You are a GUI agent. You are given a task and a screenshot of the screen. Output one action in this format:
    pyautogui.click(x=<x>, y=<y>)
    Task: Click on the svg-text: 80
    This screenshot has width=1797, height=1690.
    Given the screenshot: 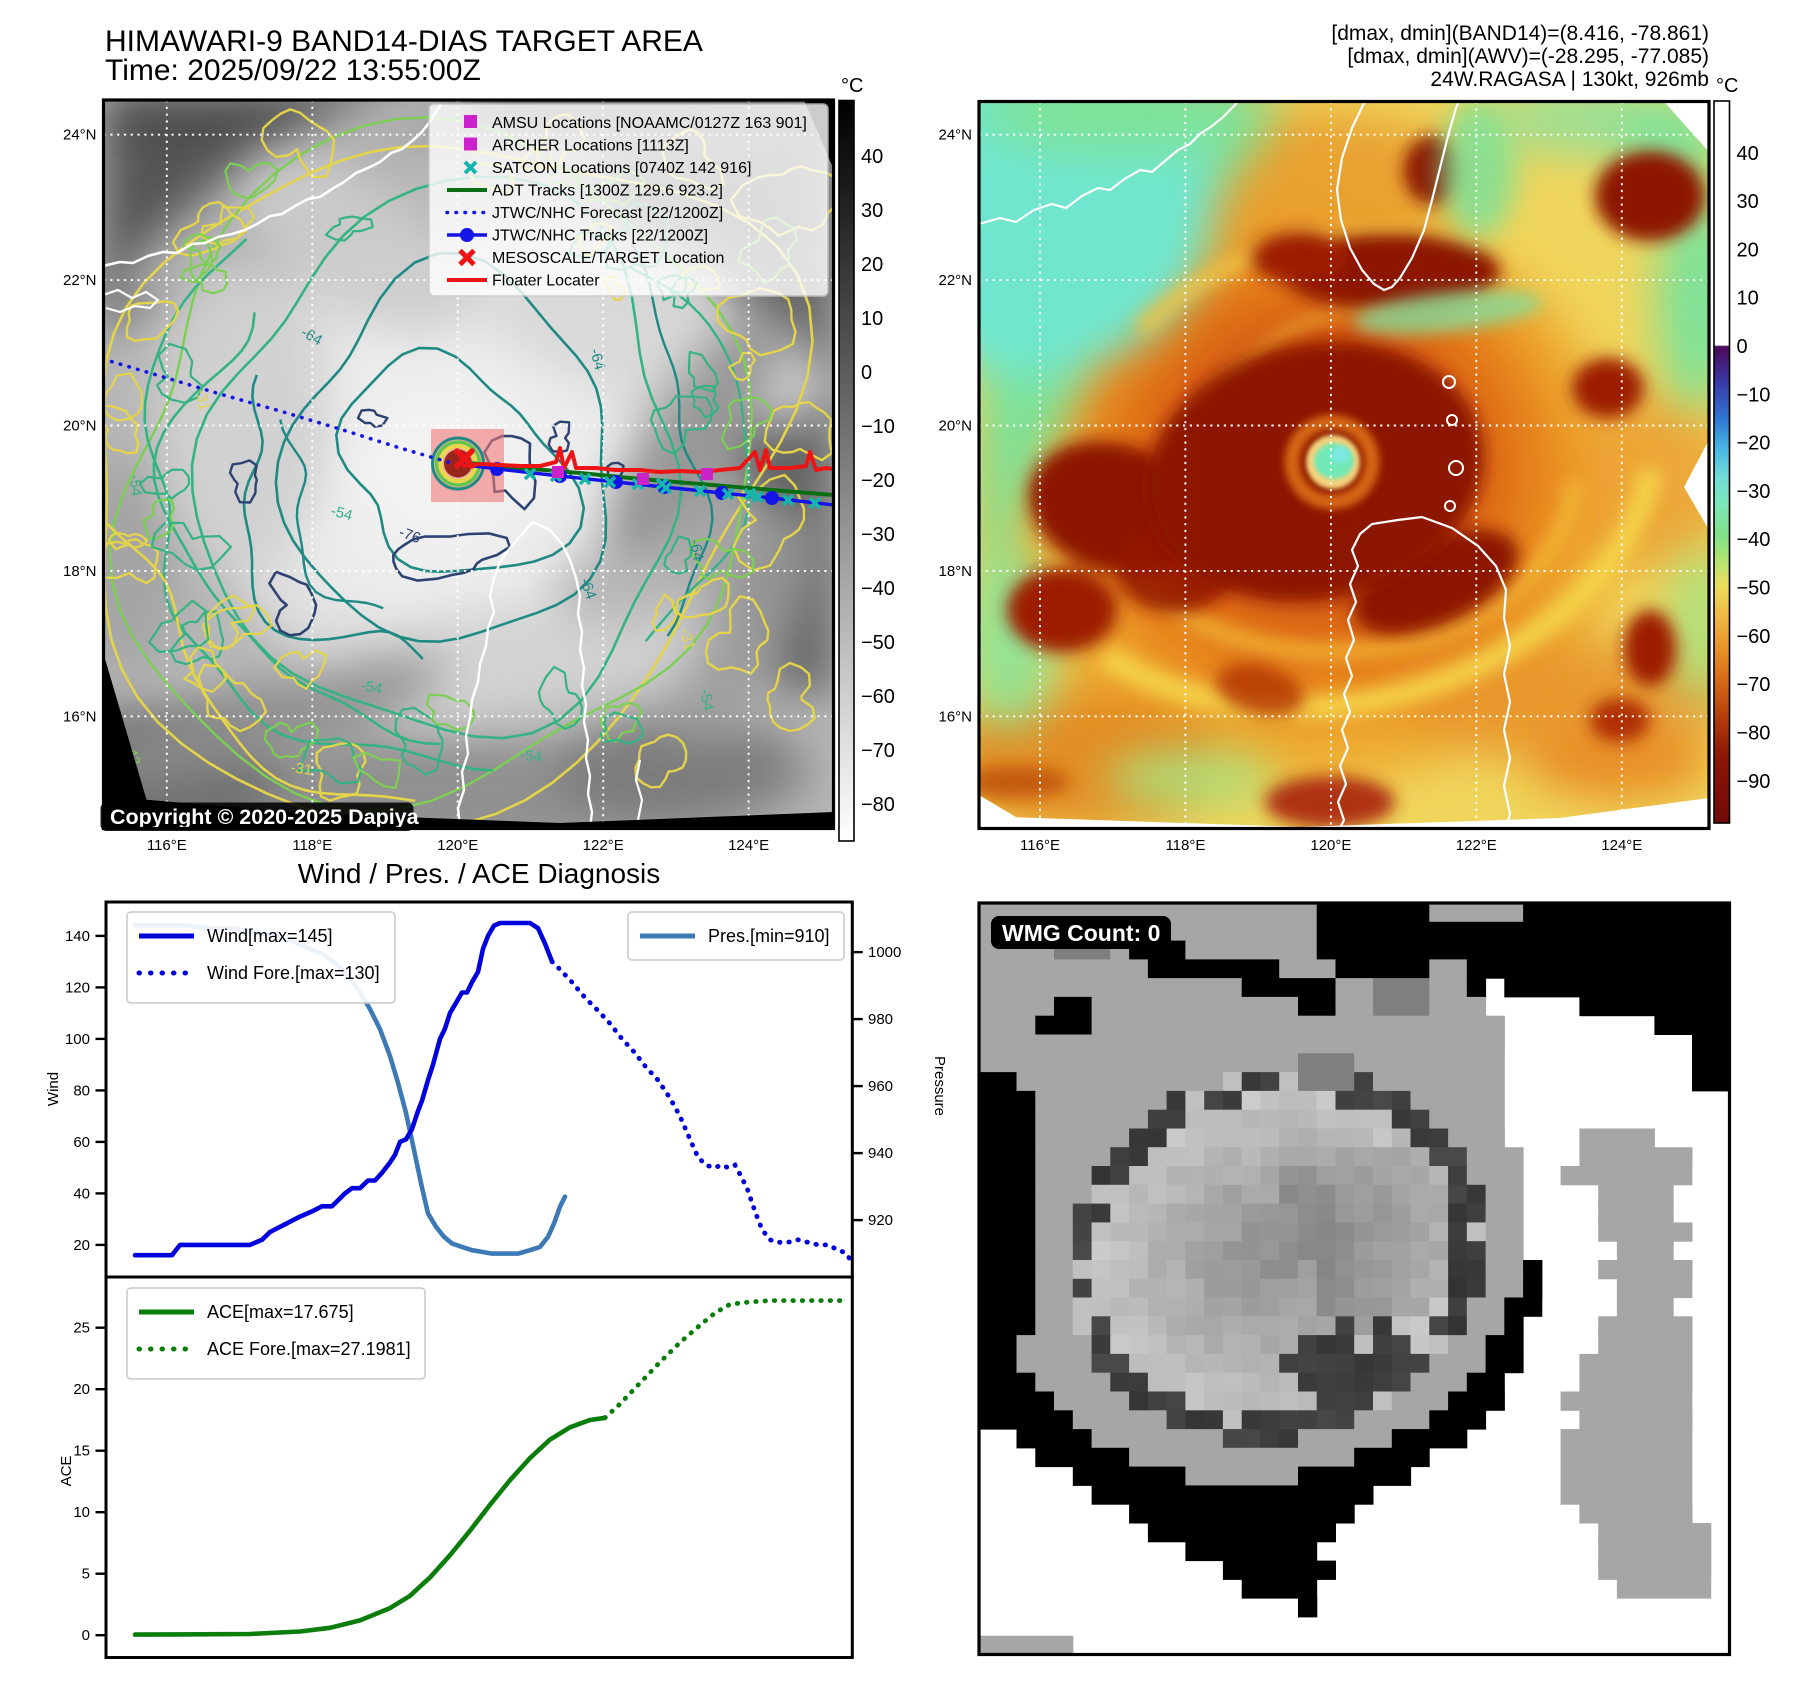 What is the action you would take?
    pyautogui.click(x=81, y=1090)
    